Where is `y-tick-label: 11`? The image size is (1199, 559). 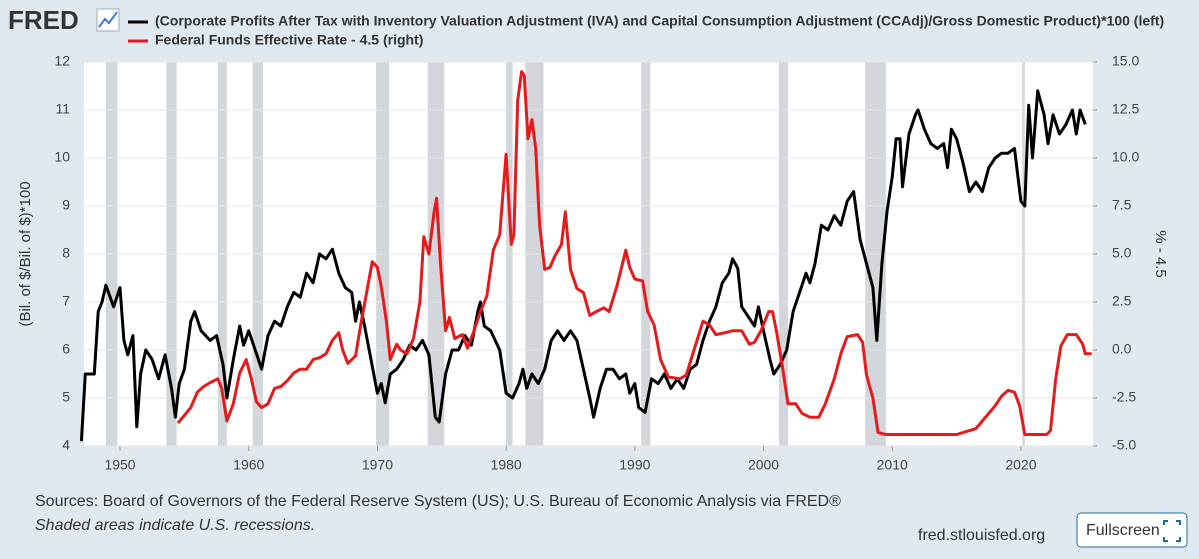
y-tick-label: 11 is located at coordinates (62, 109).